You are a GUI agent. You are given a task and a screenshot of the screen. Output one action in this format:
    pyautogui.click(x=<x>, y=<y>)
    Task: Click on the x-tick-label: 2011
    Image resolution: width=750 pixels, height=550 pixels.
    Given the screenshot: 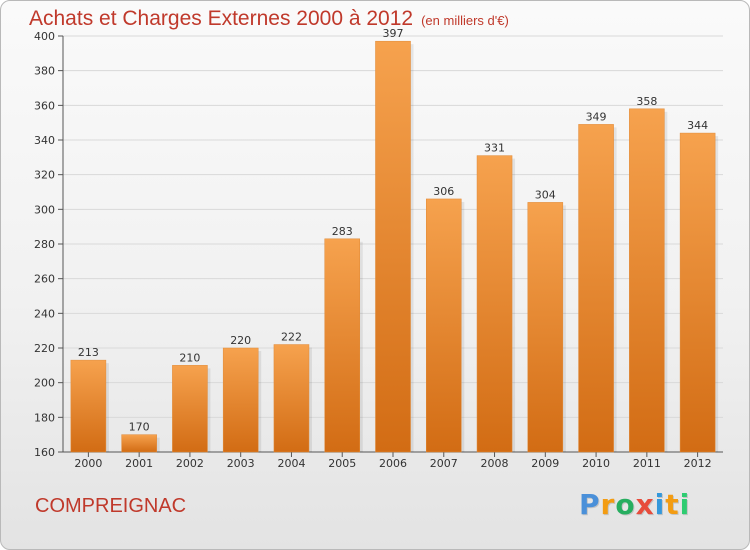 What is the action you would take?
    pyautogui.click(x=647, y=463)
    